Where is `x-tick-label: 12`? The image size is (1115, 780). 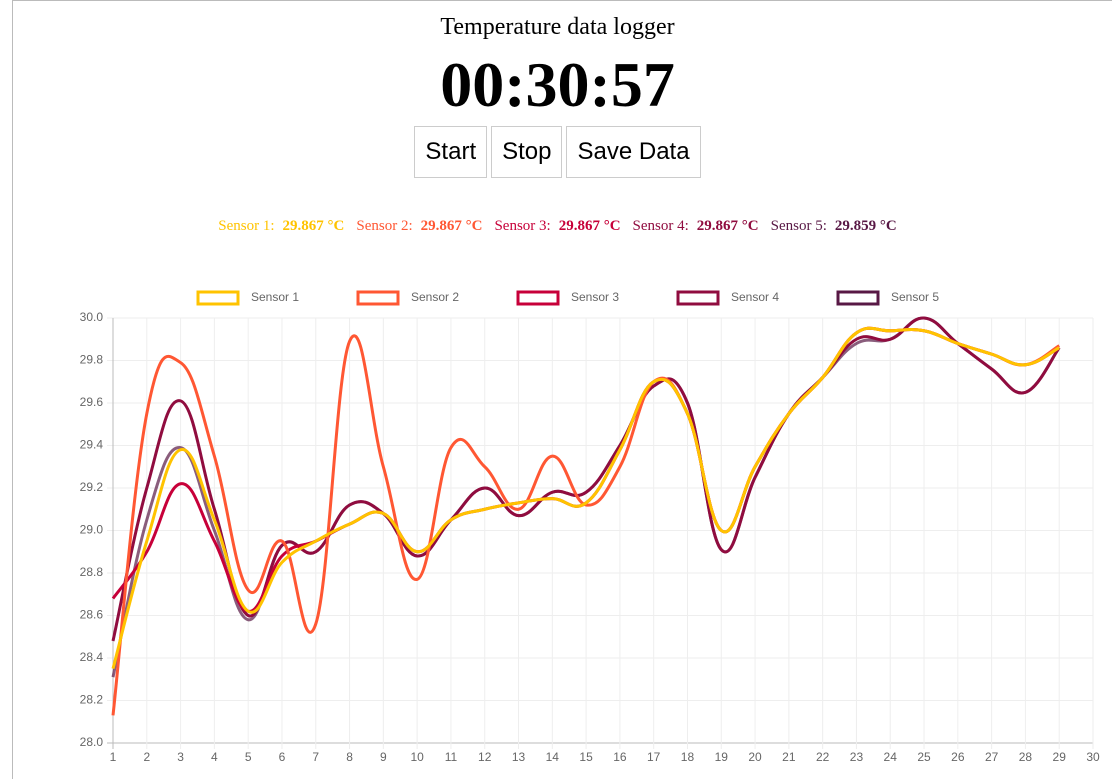 x-tick-label: 12 is located at coordinates (485, 757).